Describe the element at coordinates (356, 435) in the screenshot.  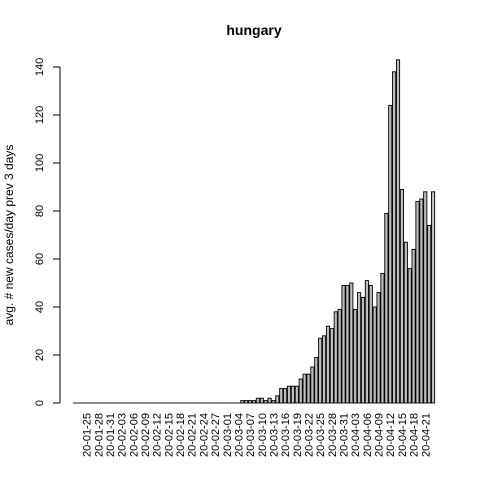
I see `x-tick-label: 20-04-03` at that location.